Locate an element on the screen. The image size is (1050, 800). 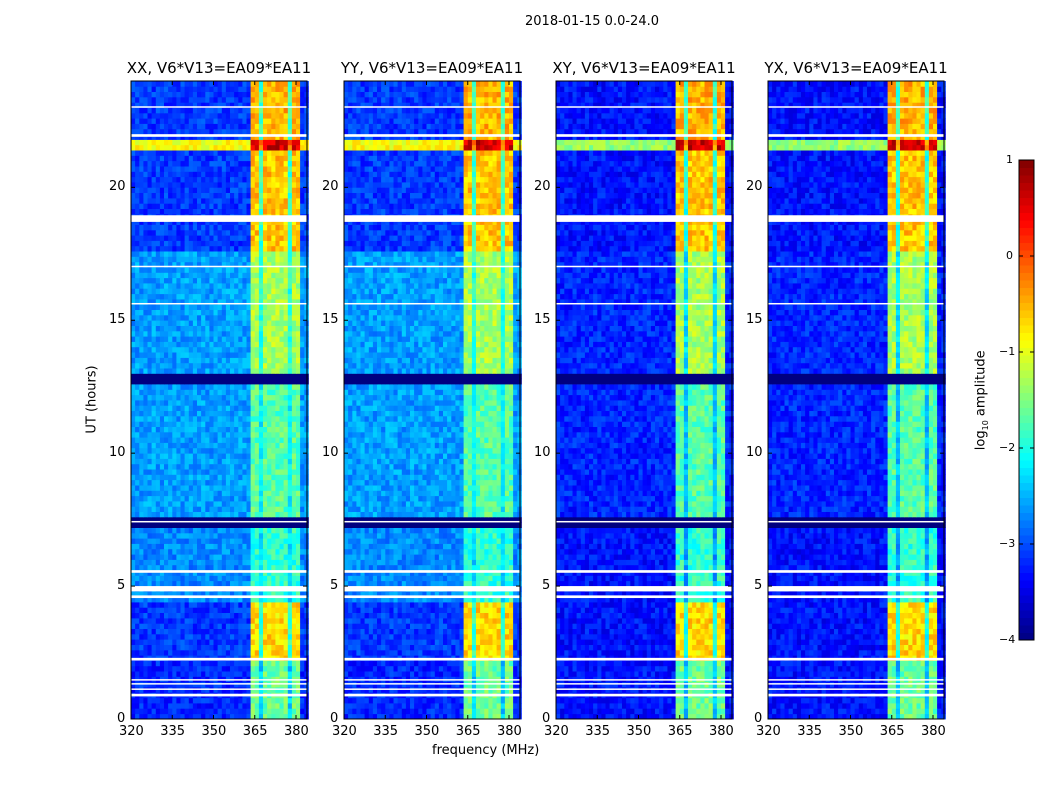
figure-title: 2018-01-15 0.0-24.0 is located at coordinates (592, 21).